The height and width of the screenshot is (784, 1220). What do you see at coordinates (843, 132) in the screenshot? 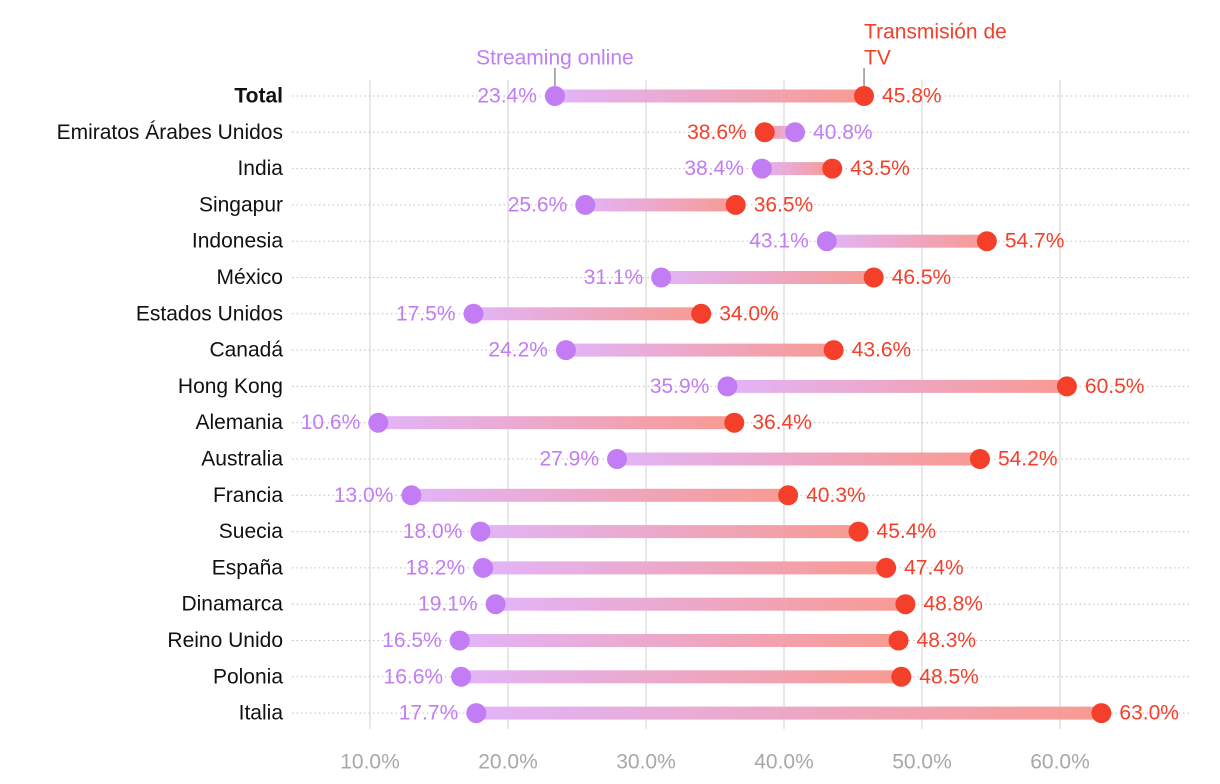
I see `streaming-value-label: 40.8%` at bounding box center [843, 132].